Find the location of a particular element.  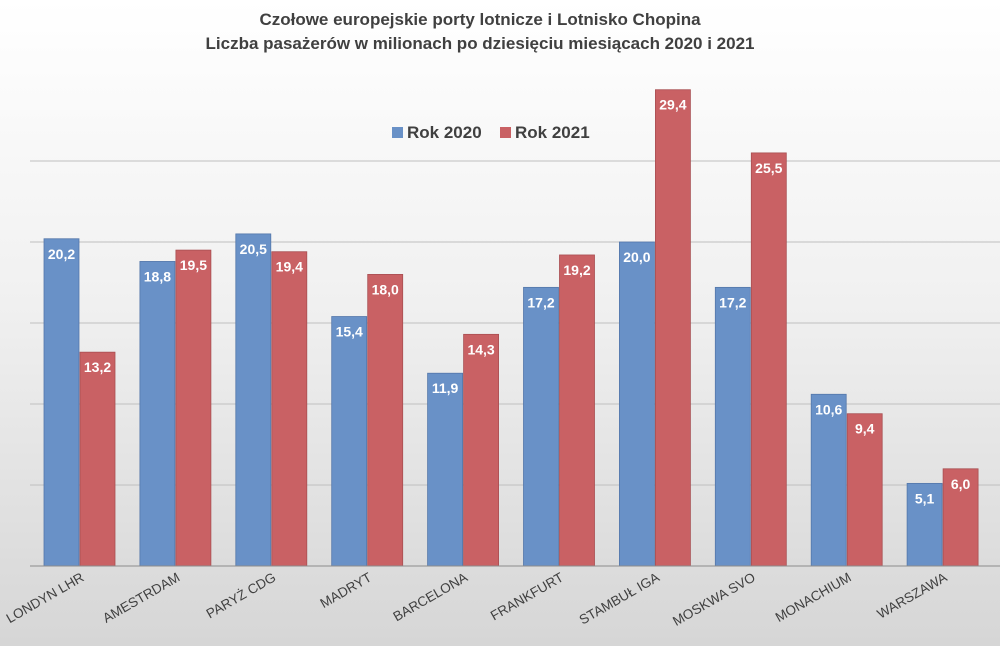

category-label: WARSZAWA is located at coordinates (912, 596).